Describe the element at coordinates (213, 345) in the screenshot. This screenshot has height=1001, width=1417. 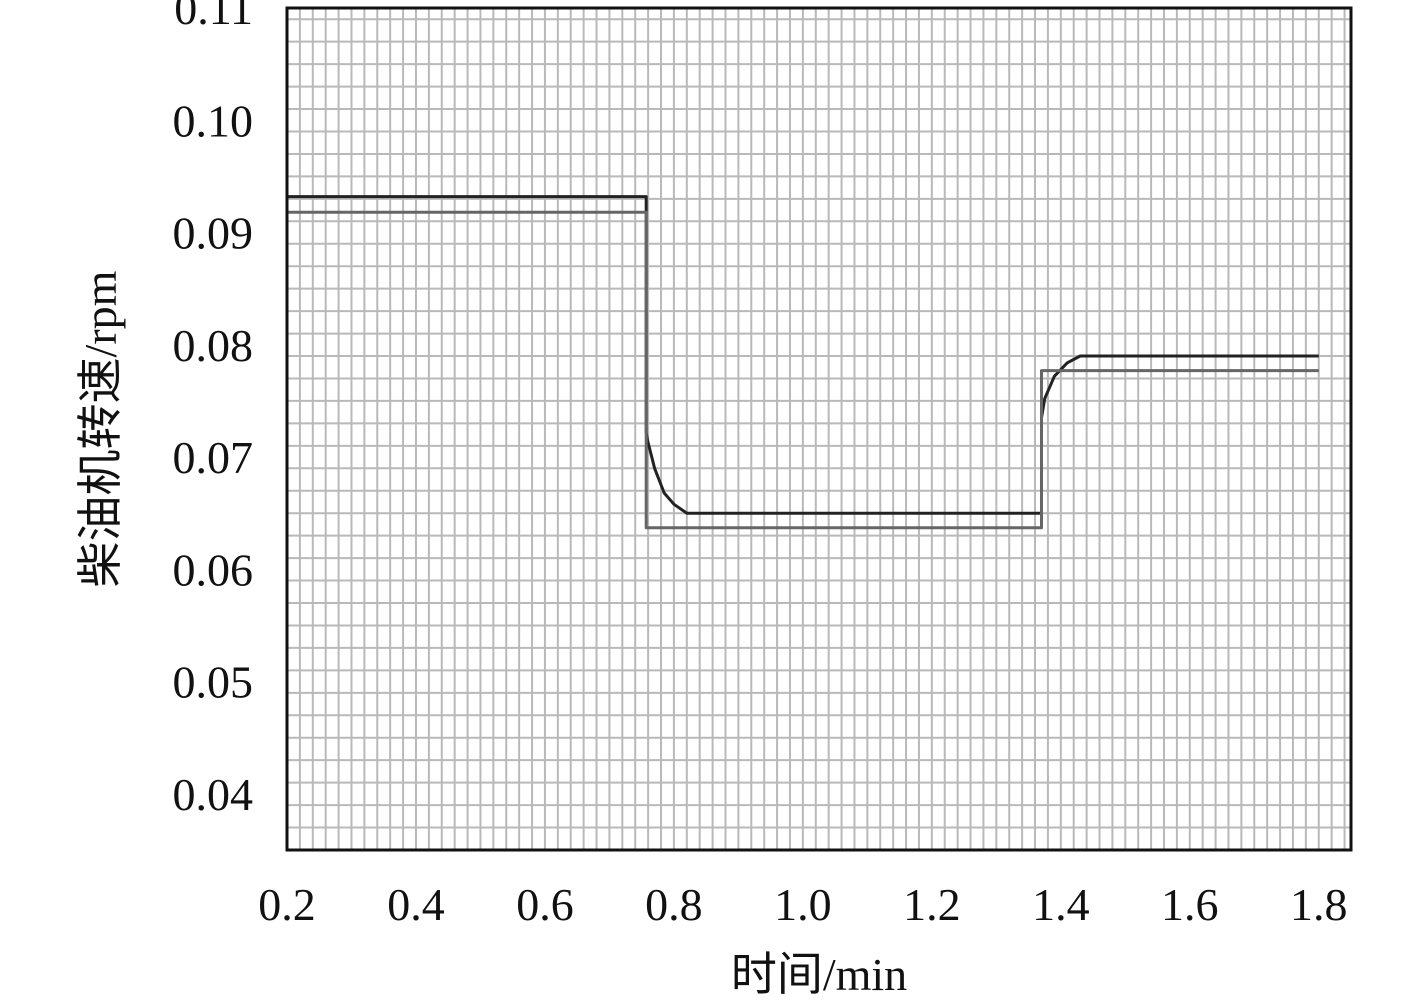
I see `y-tick-label: 0.08` at that location.